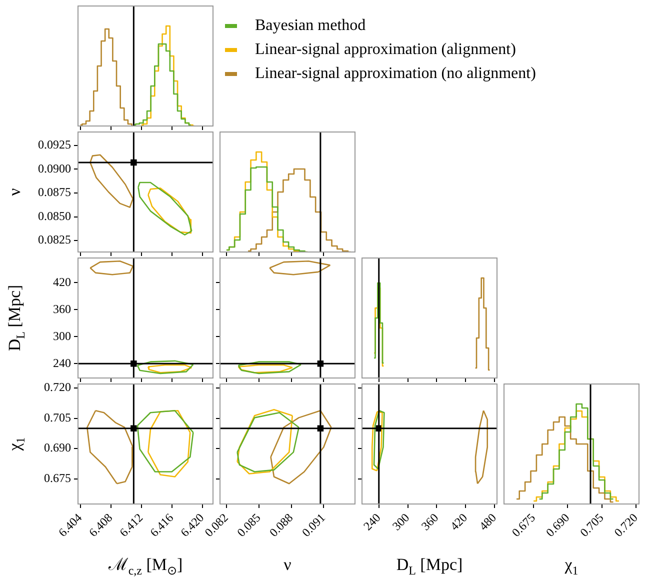 This screenshot has height=580, width=665. What do you see at coordinates (16, 318) in the screenshot?
I see `y-axis-title: DL [Mpc]` at bounding box center [16, 318].